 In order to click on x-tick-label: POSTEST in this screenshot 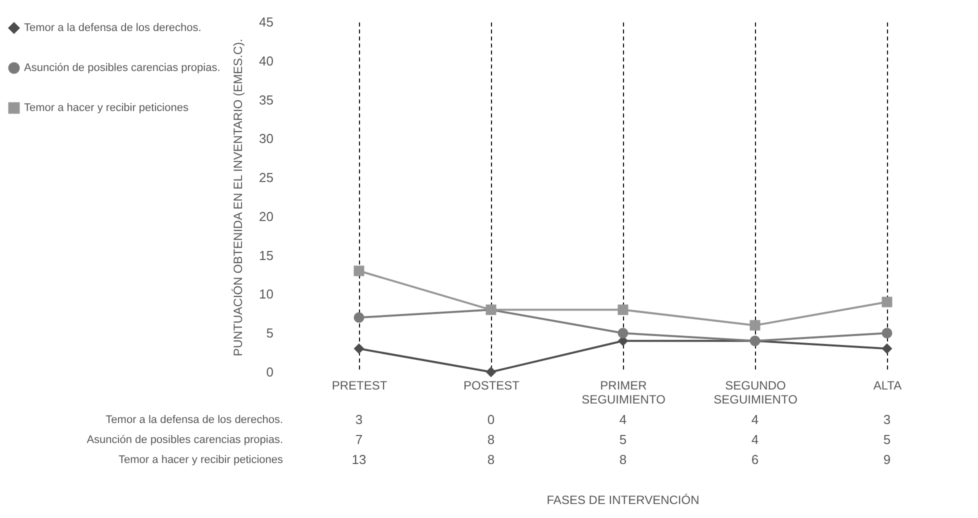, I will do `click(491, 385)`.